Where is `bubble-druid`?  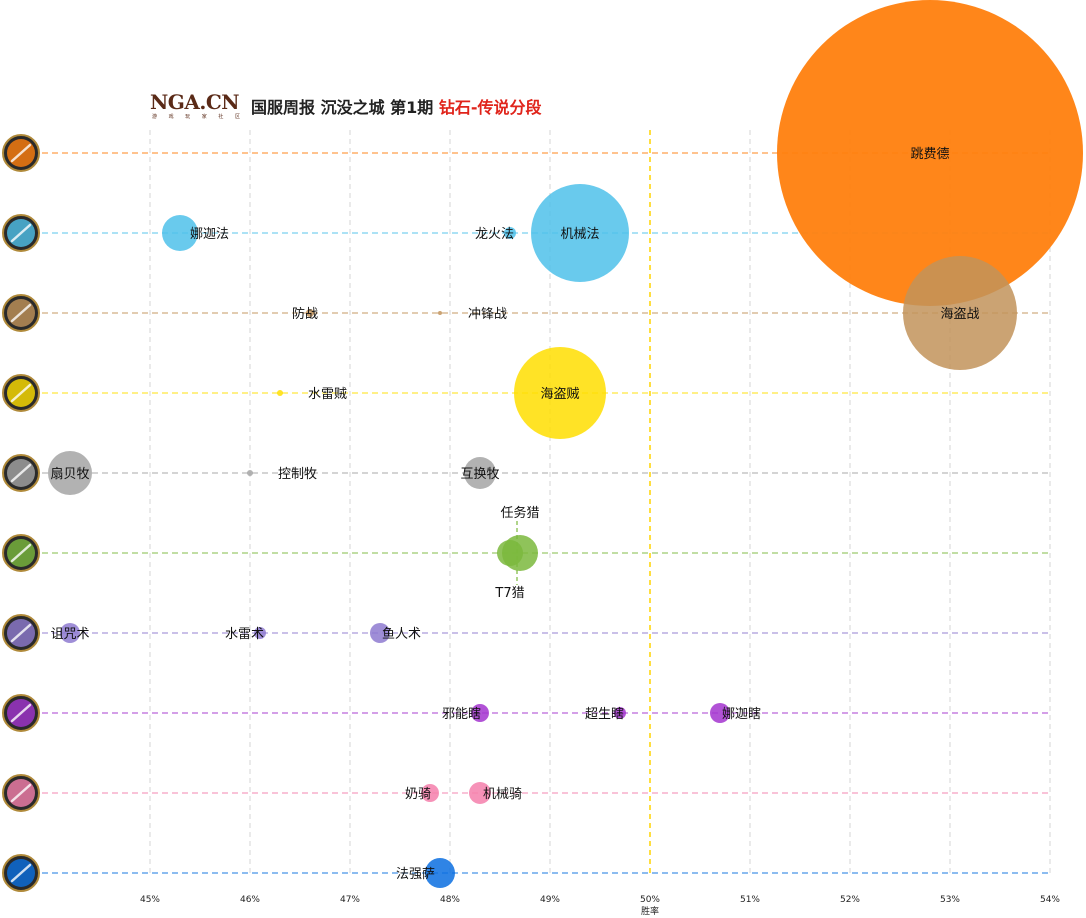 bubble-druid is located at coordinates (930, 153).